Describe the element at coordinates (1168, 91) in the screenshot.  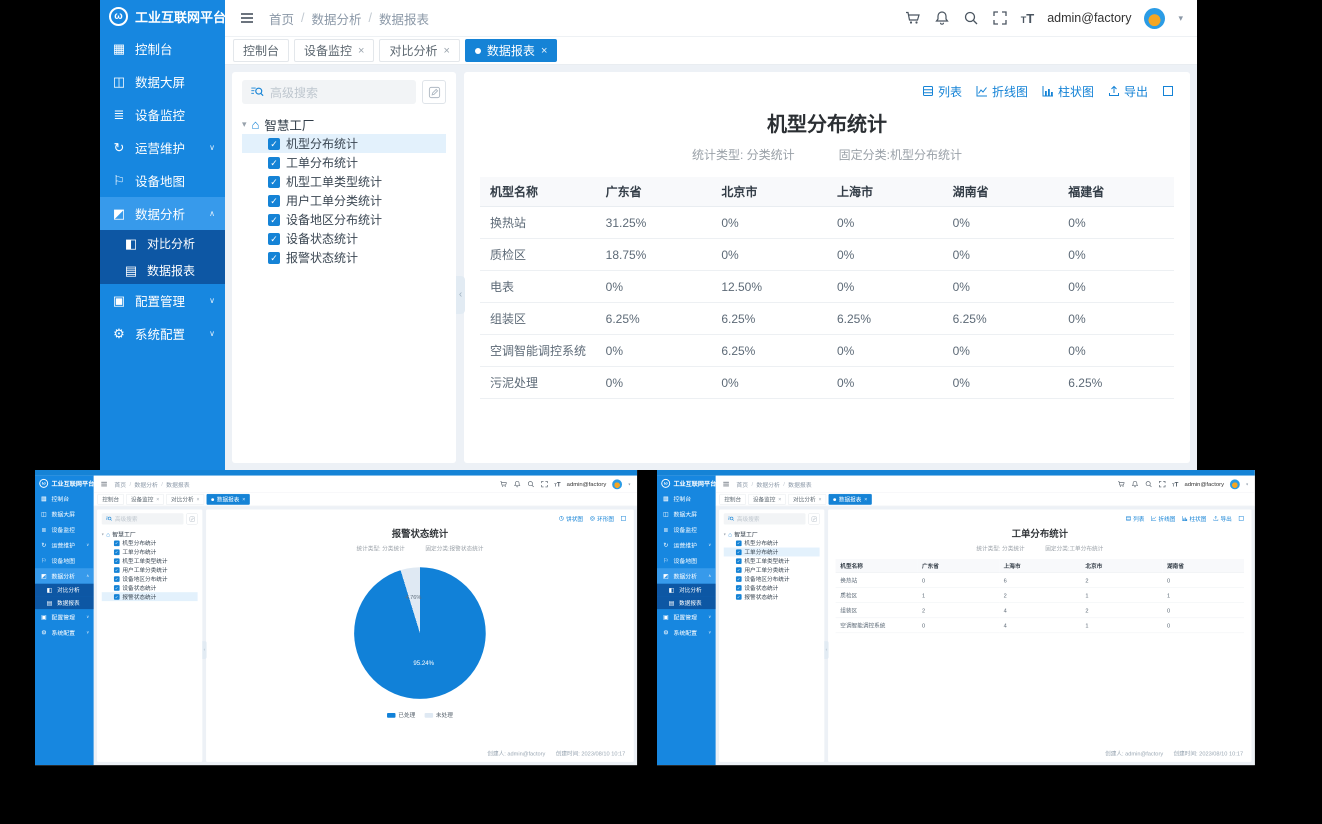
I see `toolbar-box-button` at that location.